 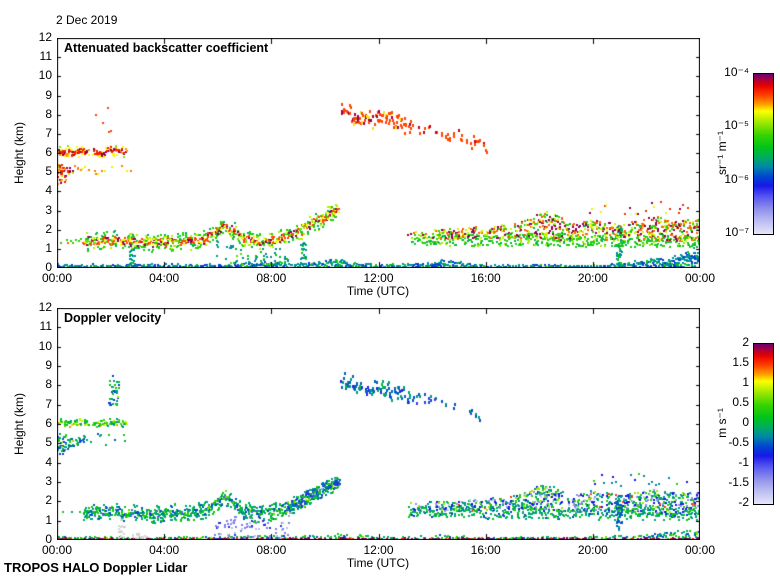 I want to click on colorbar-tick-label: 0, so click(x=745, y=422).